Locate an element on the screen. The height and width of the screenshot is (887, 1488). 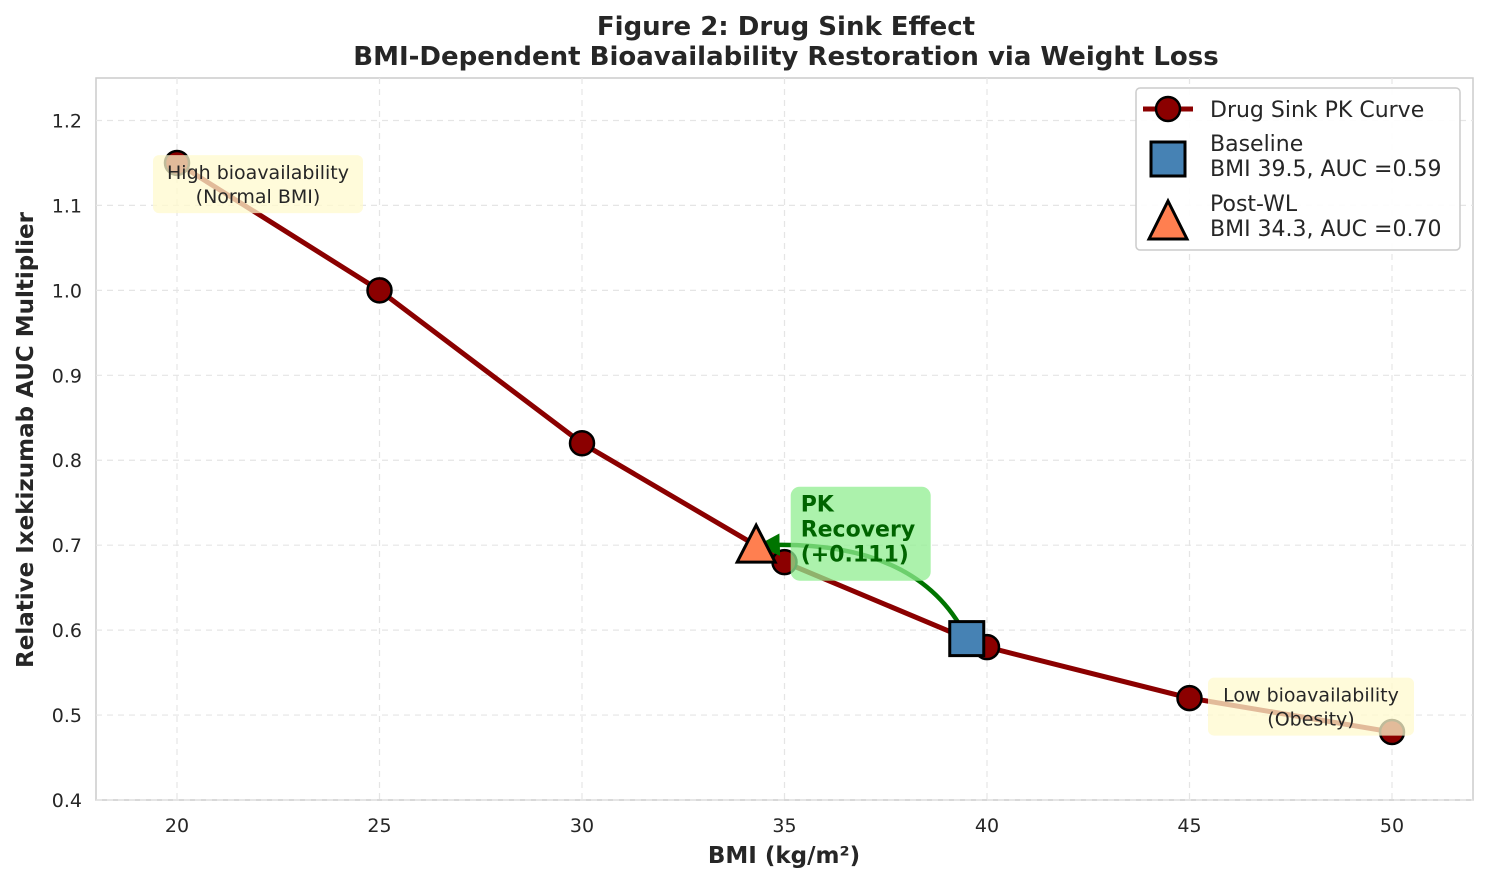
high-note-box is located at coordinates (258, 184).